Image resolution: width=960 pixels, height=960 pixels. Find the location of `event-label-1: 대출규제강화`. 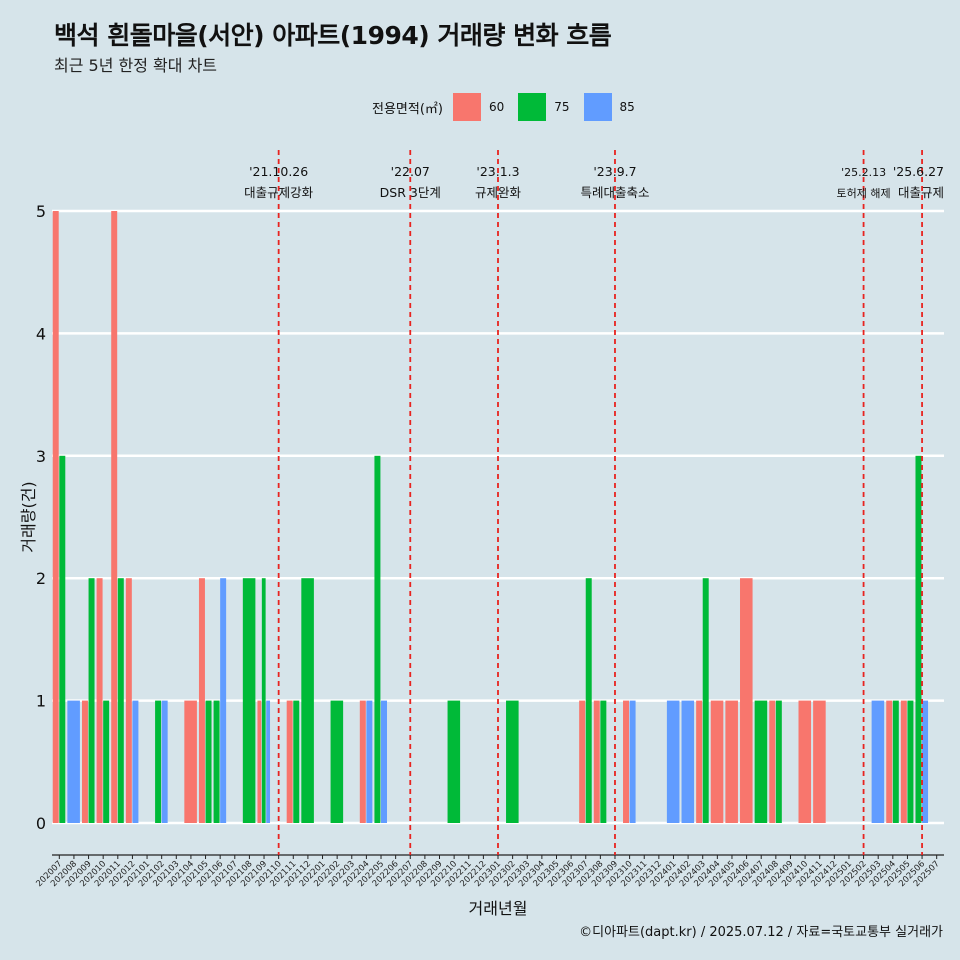

event-label-1: 대출규제강화 is located at coordinates (279, 192).